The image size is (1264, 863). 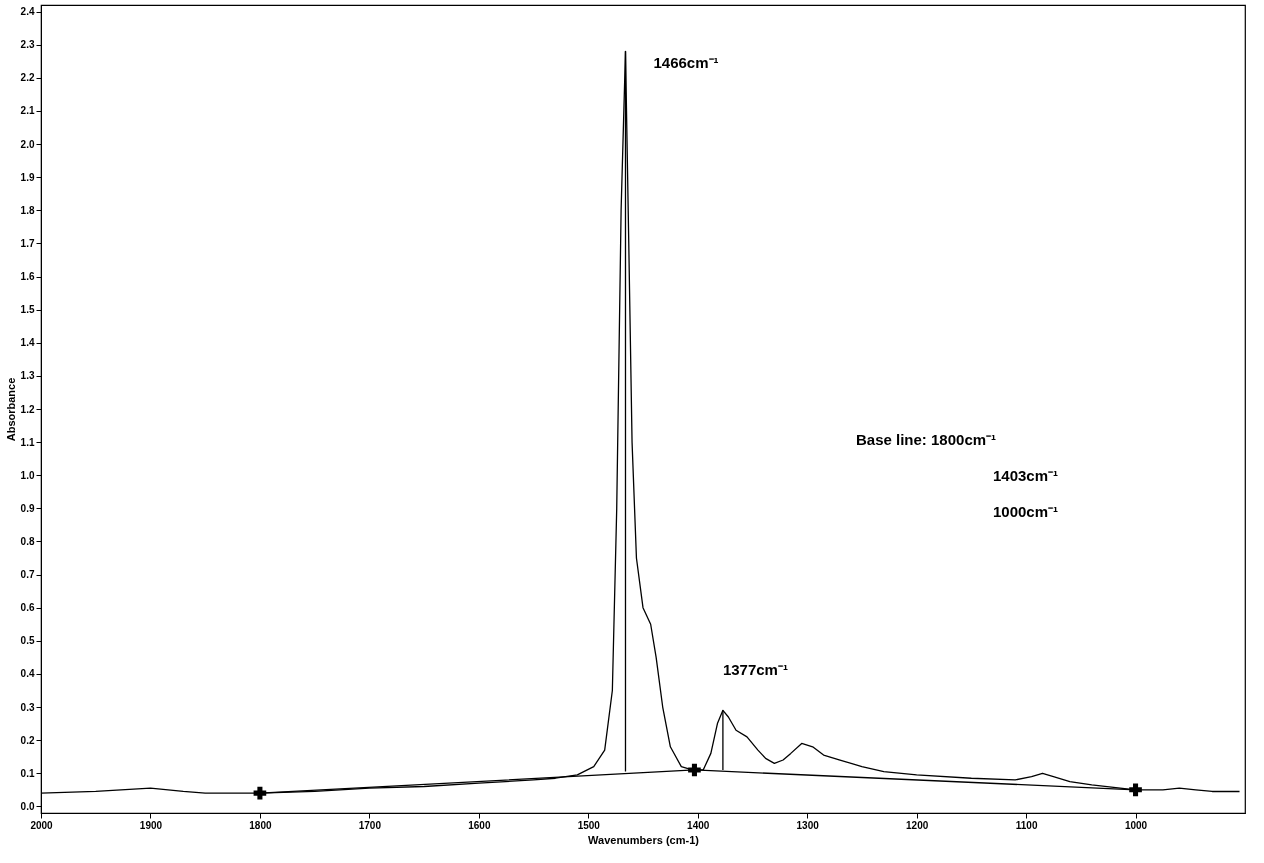 I want to click on x-tick-label: 2000, so click(x=42, y=825).